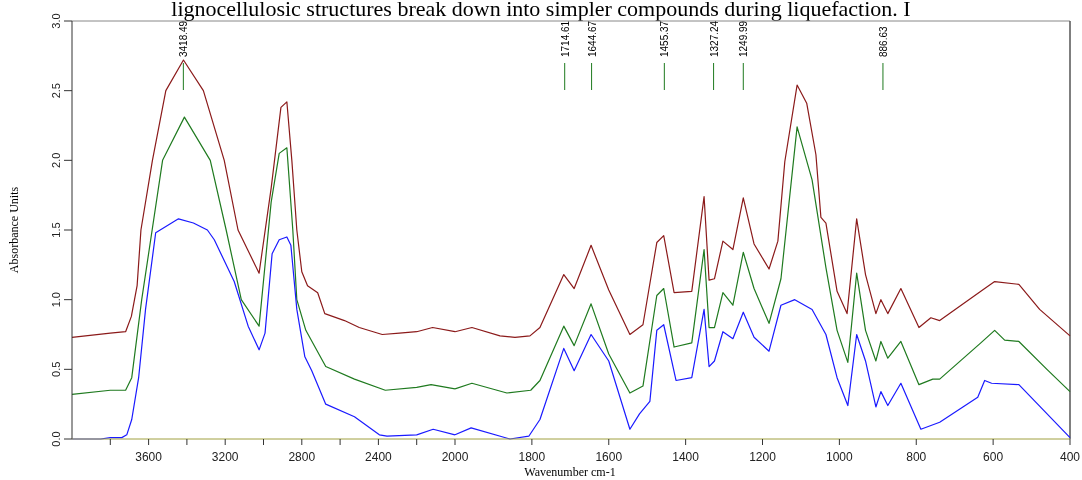  I want to click on x-tick-label: 3600, so click(149, 457).